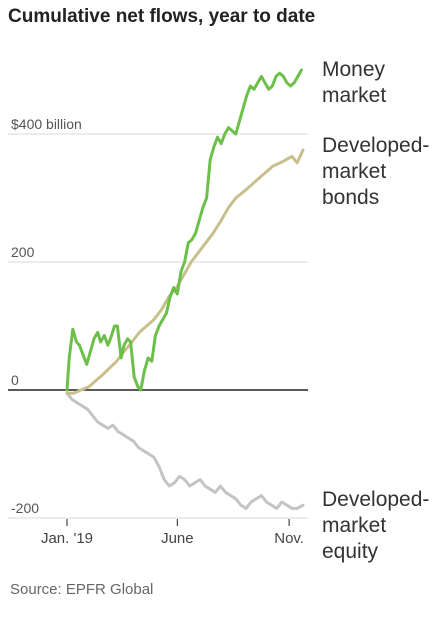 The height and width of the screenshot is (624, 447). What do you see at coordinates (375, 145) in the screenshot?
I see `series-label-developed-market-bonds: Developed-` at bounding box center [375, 145].